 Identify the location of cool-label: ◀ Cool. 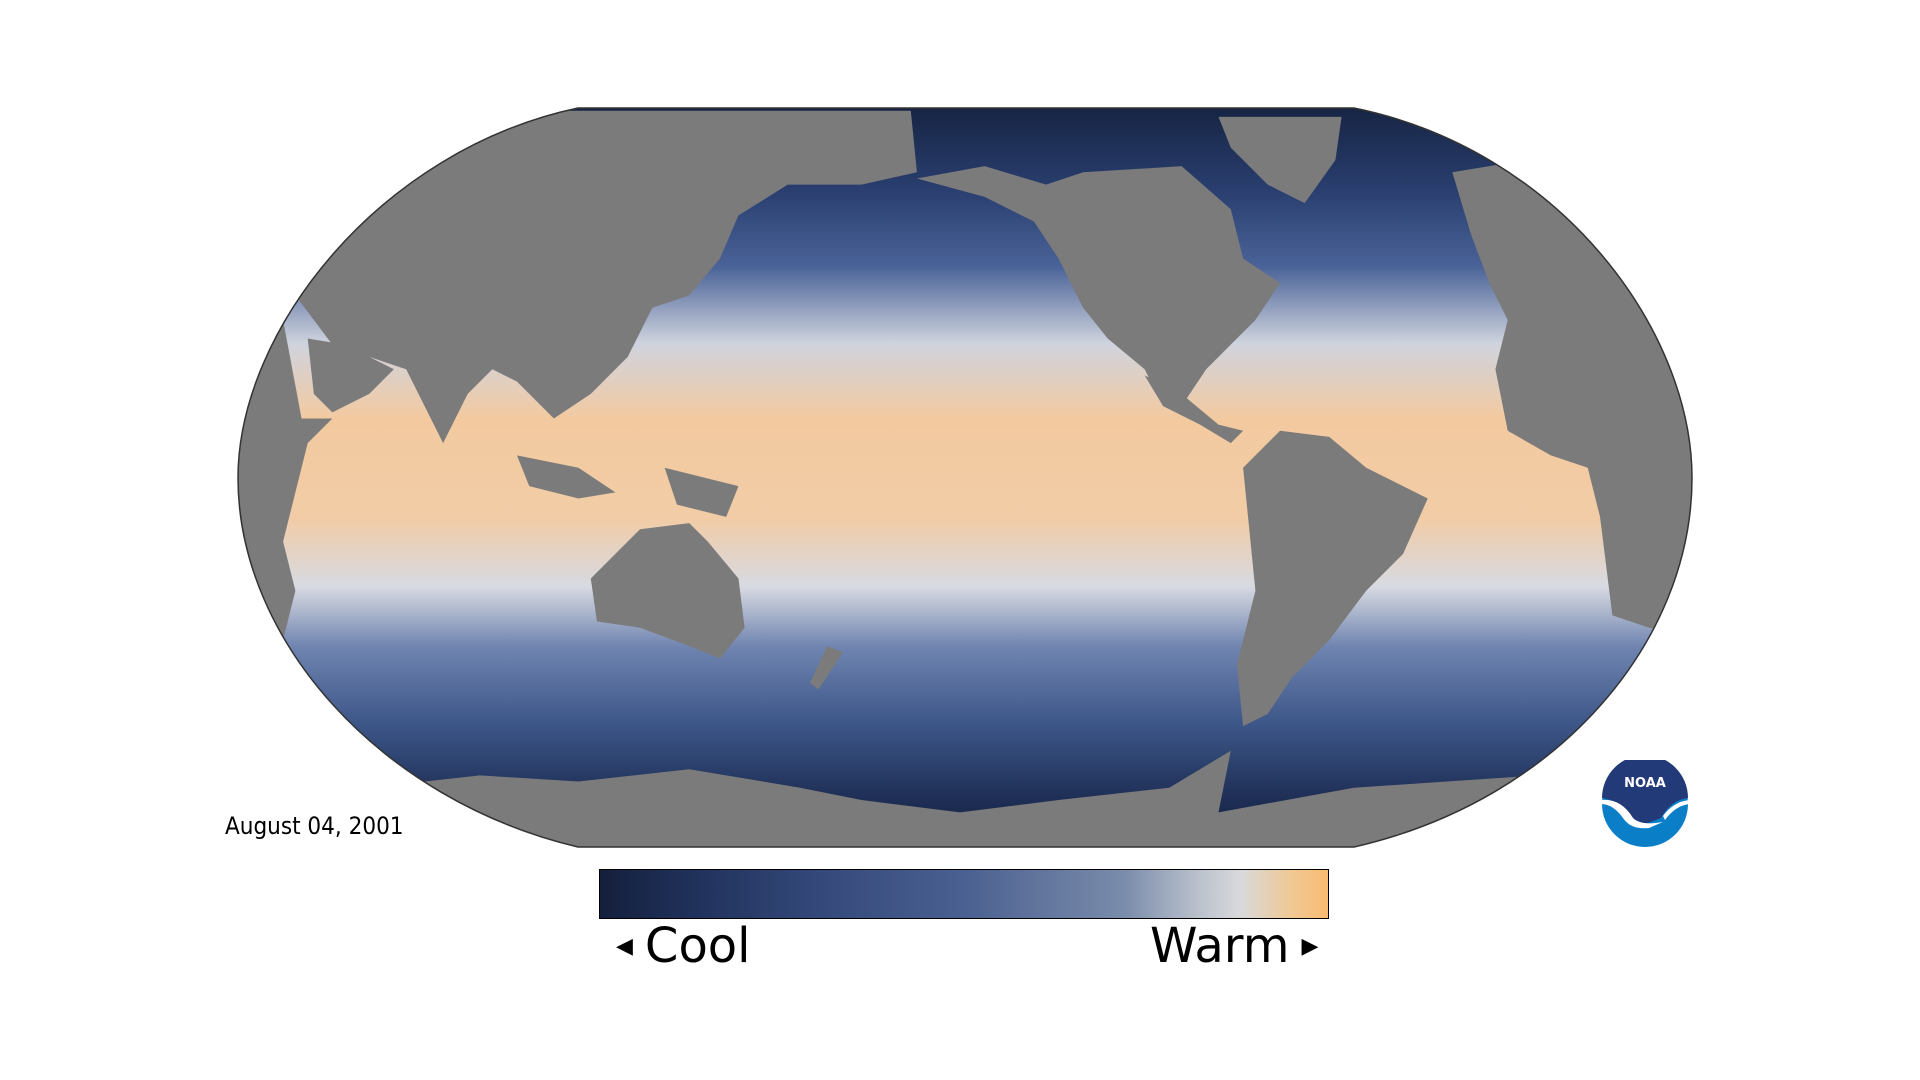
(683, 946).